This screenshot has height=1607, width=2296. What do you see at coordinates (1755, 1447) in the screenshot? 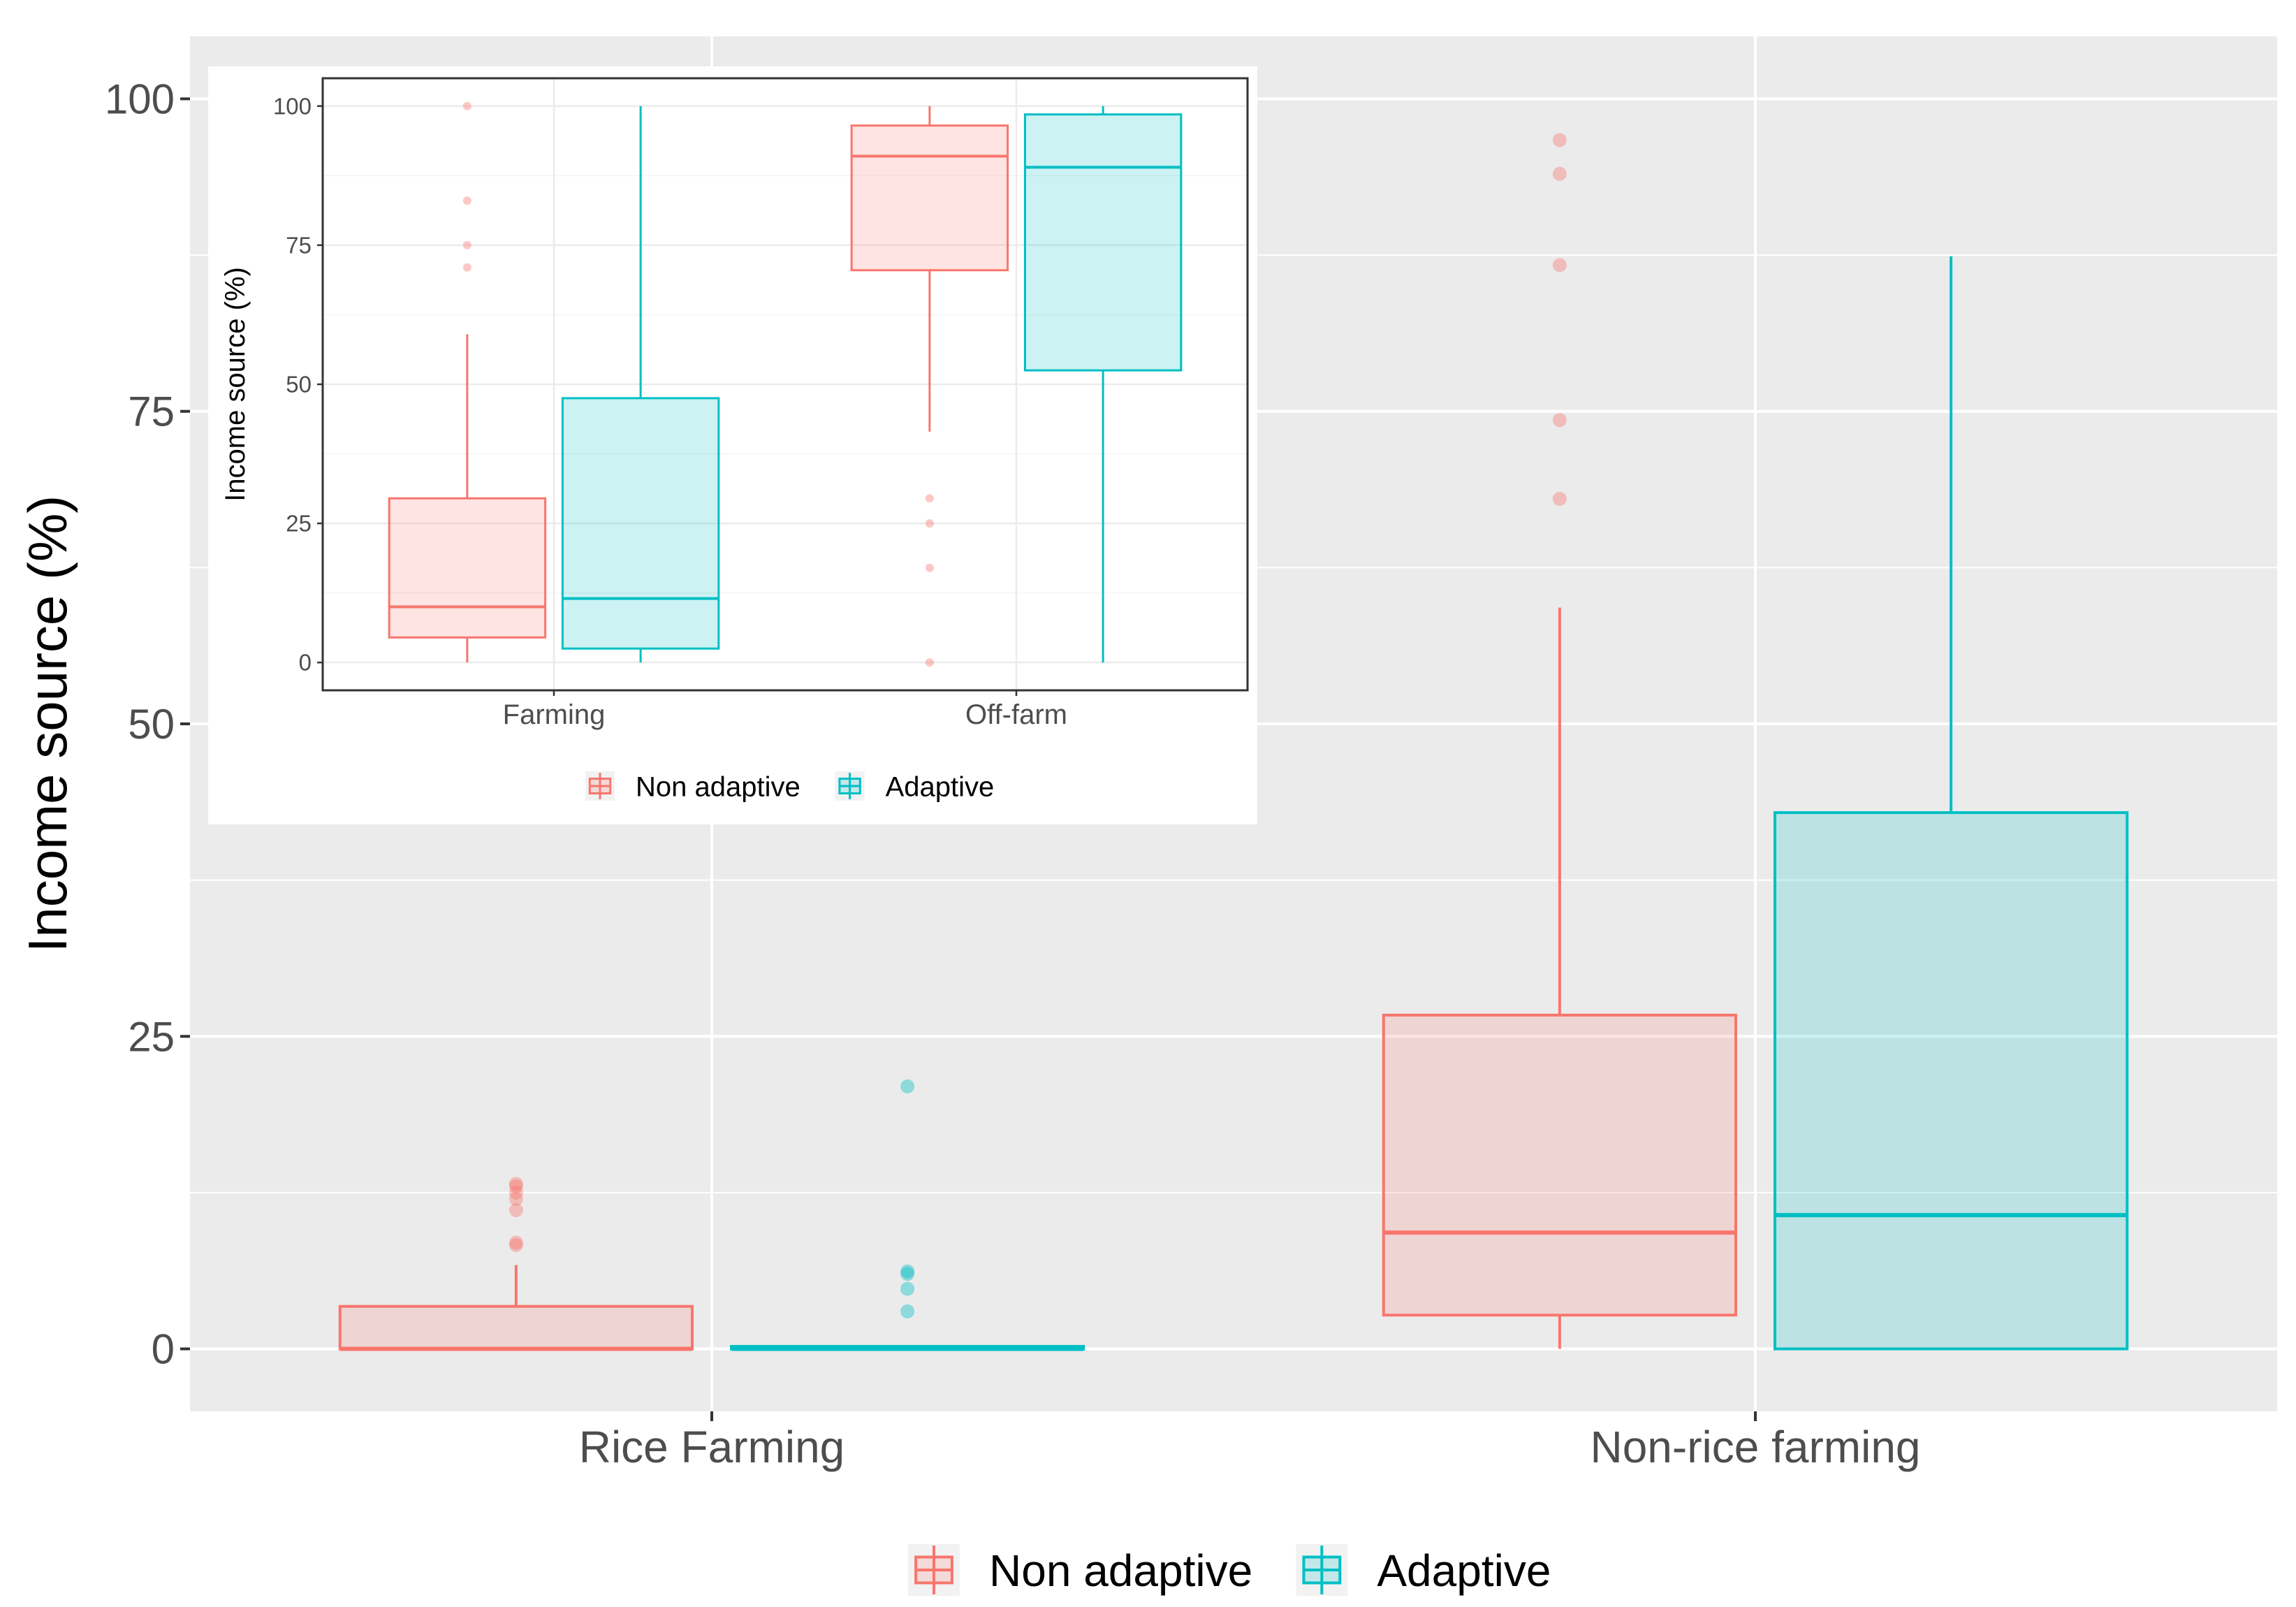
I see `x-tick-label: Non-rice farming` at bounding box center [1755, 1447].